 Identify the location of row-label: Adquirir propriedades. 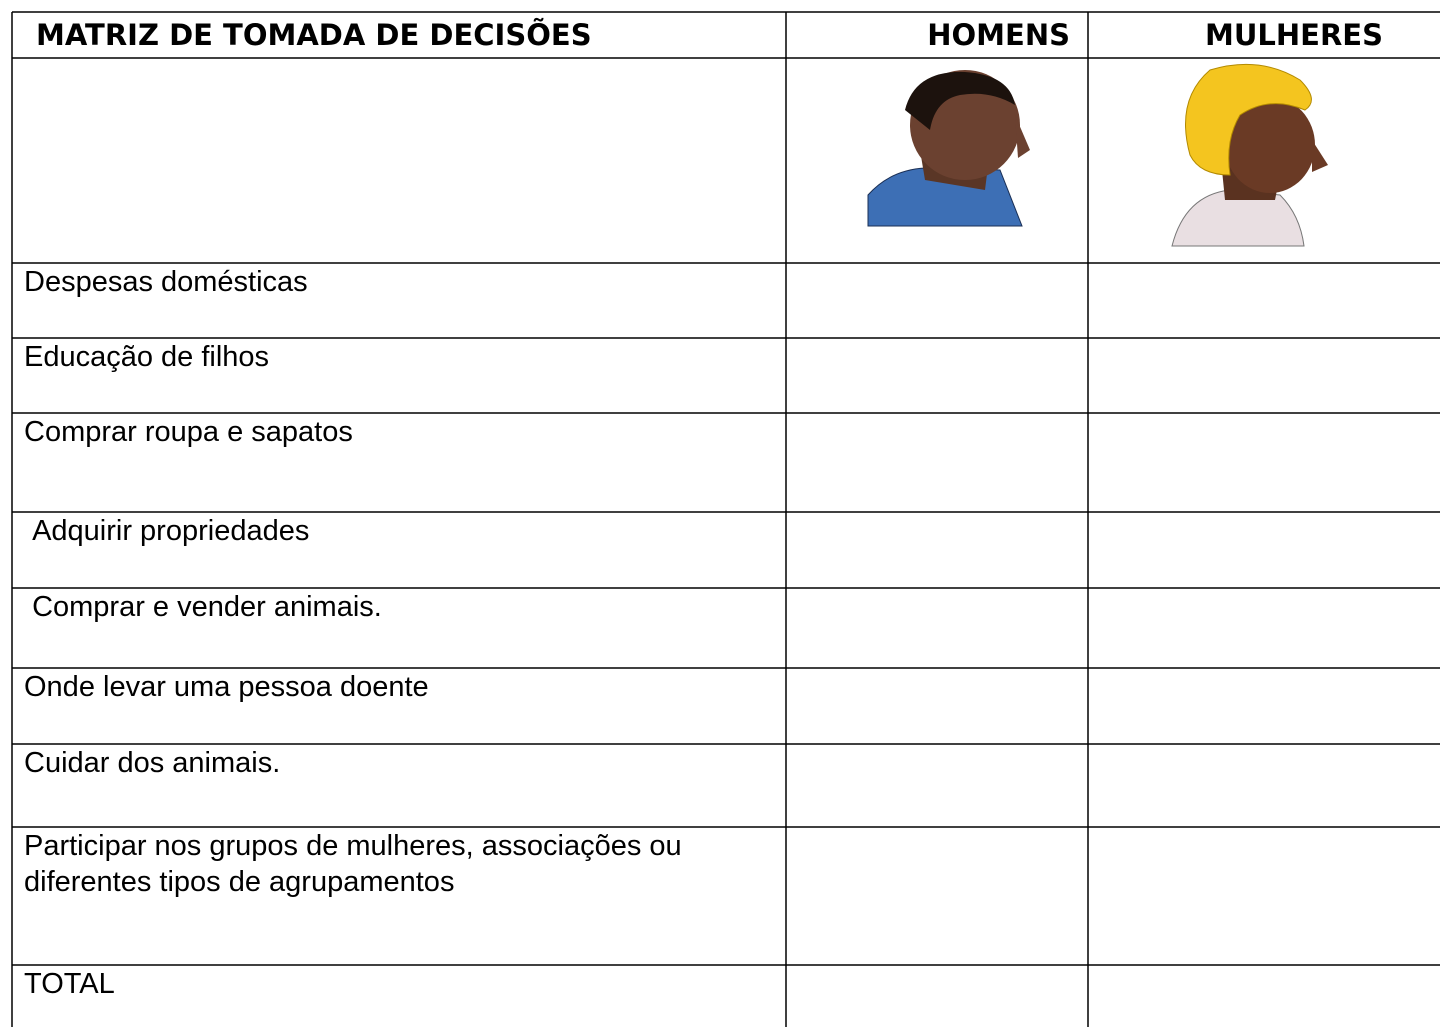
(167, 531).